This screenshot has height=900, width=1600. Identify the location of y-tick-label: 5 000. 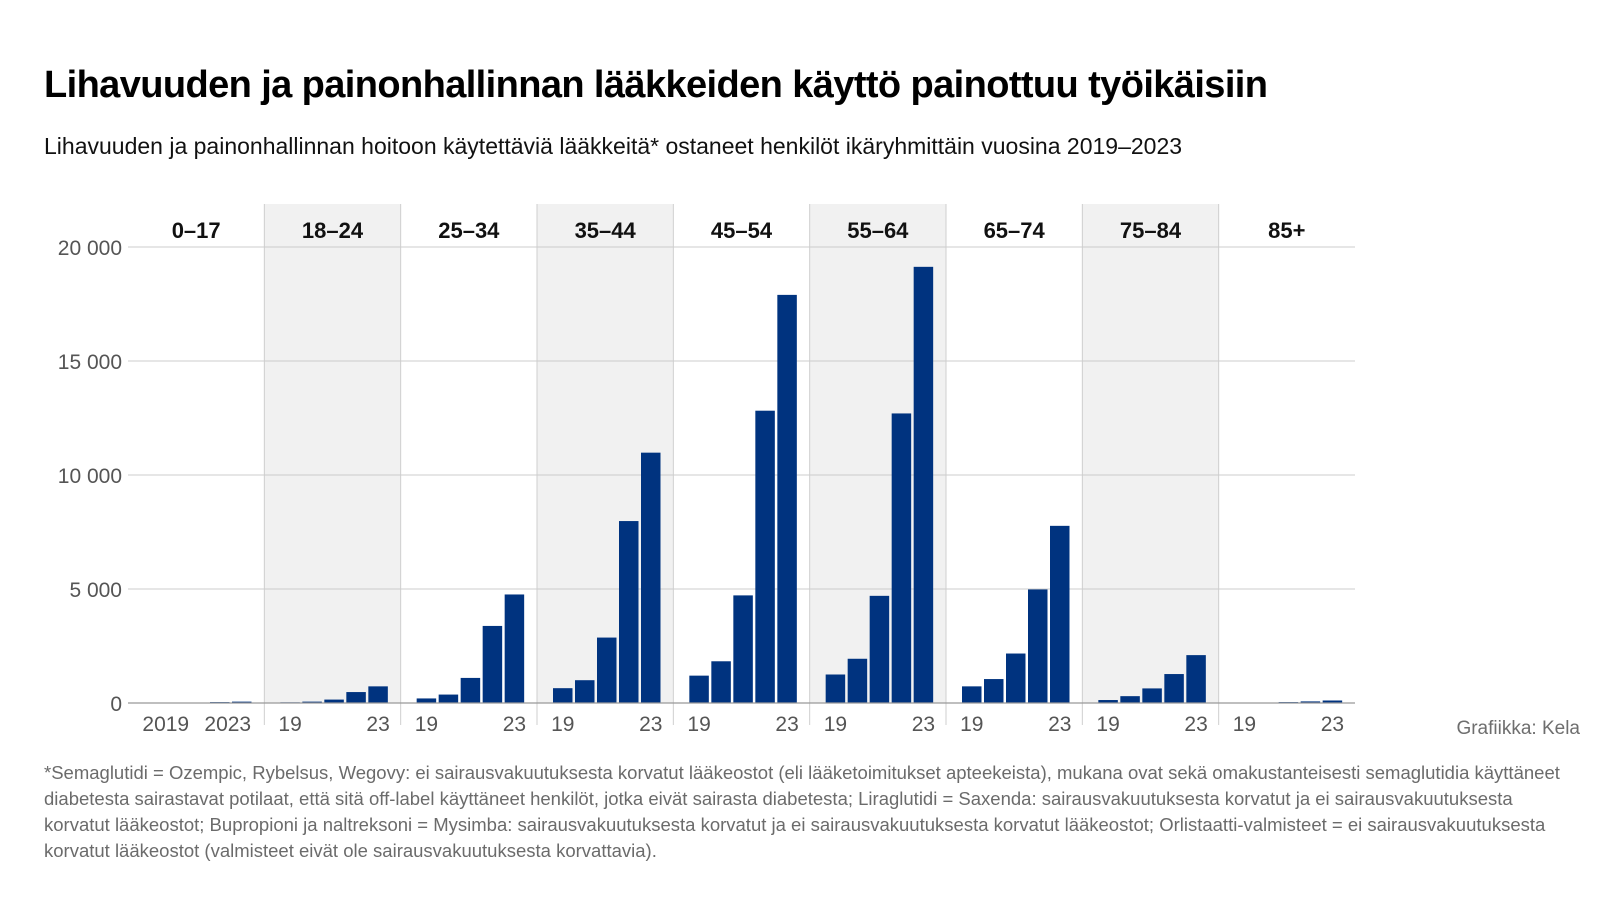
(95, 590).